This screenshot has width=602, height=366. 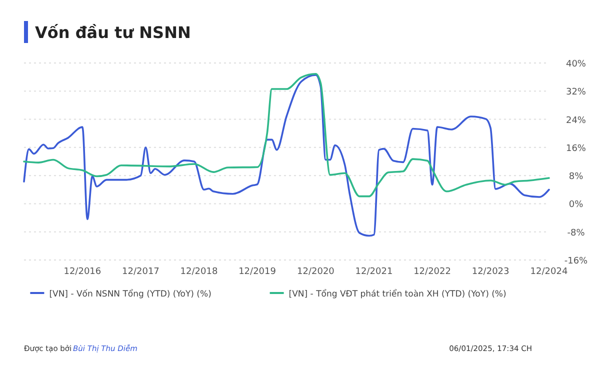 What do you see at coordinates (576, 149) in the screenshot?
I see `y-tick-label: 16%` at bounding box center [576, 149].